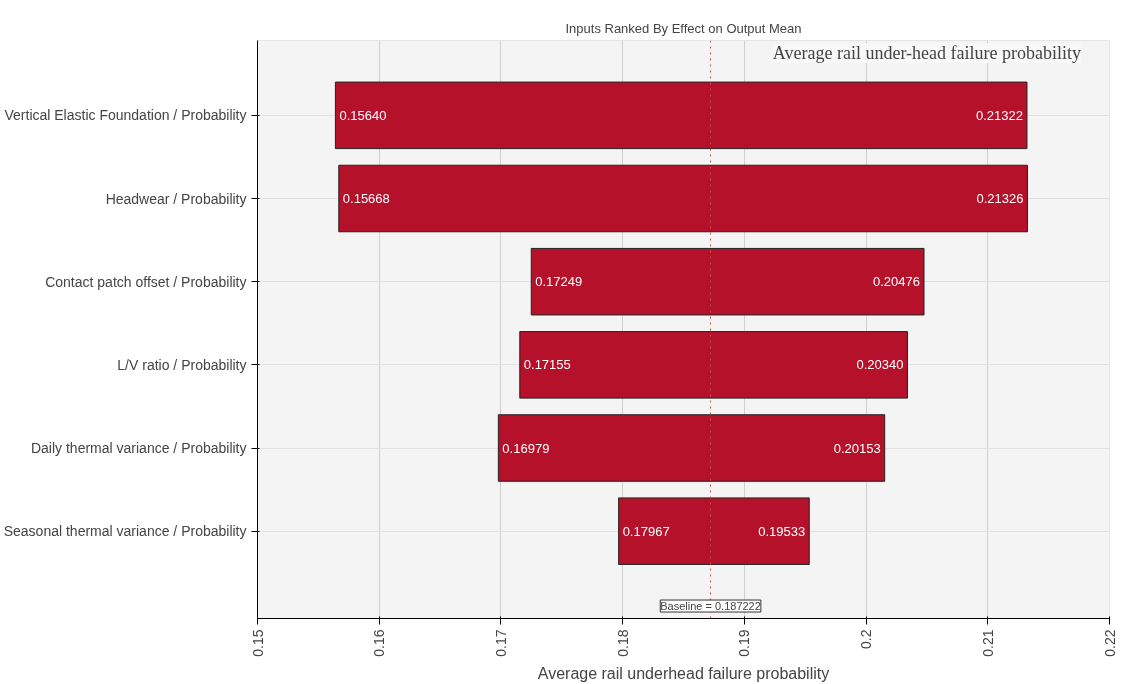 The image size is (1129, 684). Describe the element at coordinates (526, 448) in the screenshot. I see `annotation: 0.16979` at that location.